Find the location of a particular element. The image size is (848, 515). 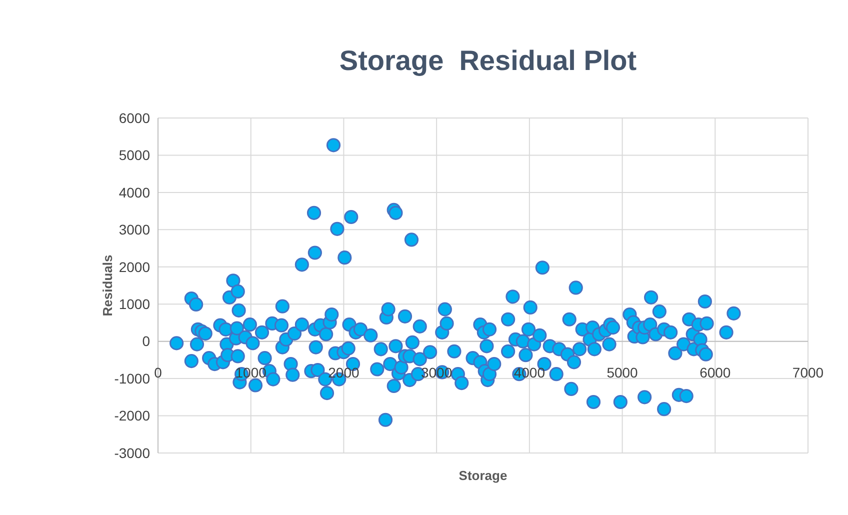

chart-title: Storage Residual Plot is located at coordinates (488, 60).